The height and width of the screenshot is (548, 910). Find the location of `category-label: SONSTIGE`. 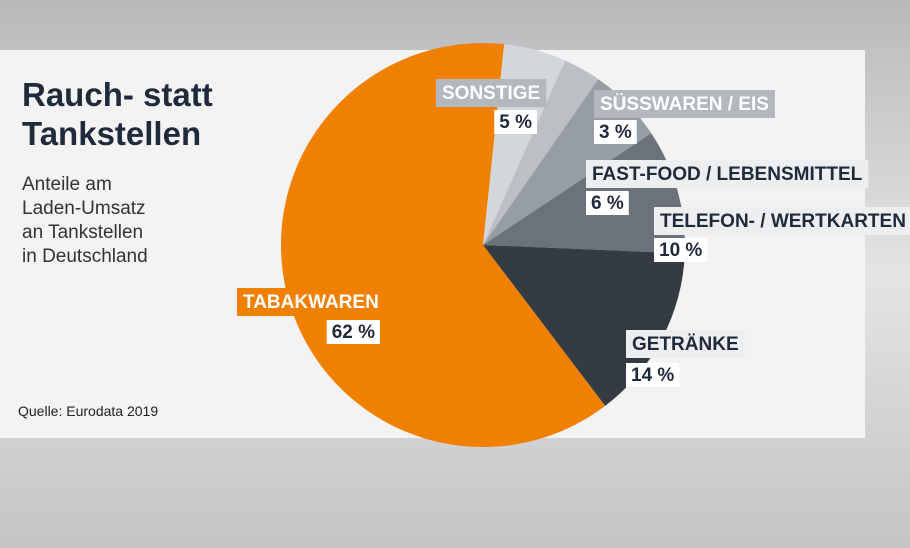

category-label: SONSTIGE is located at coordinates (491, 93).